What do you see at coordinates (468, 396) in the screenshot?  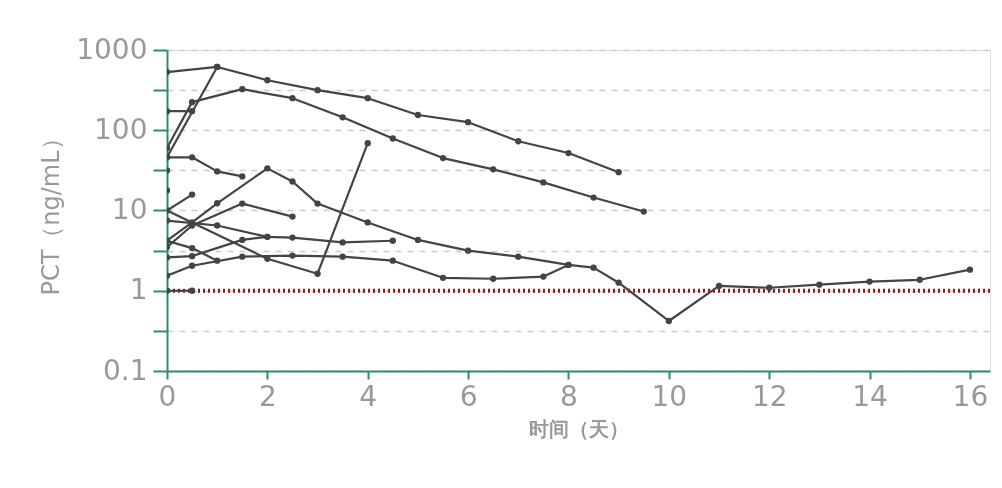 I see `x-tick-label: 6` at bounding box center [468, 396].